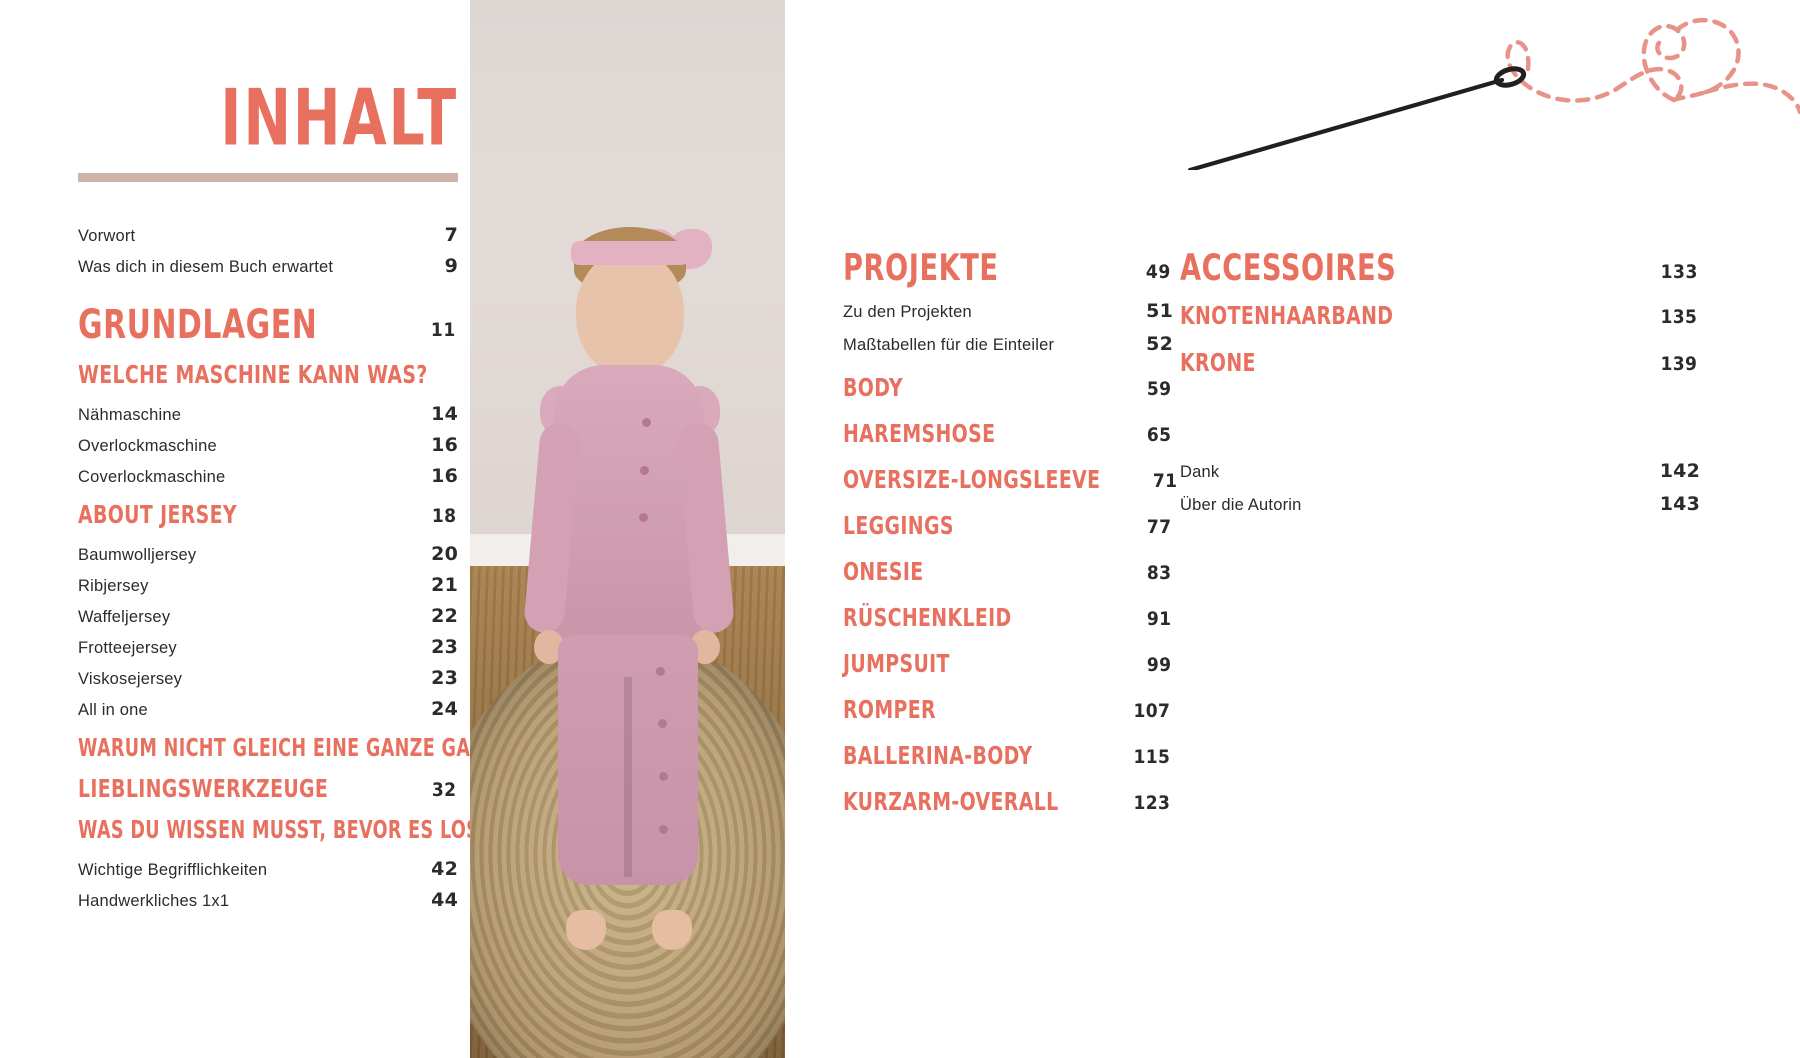 This screenshot has width=1800, height=1058. I want to click on photo-foot-right, so click(671, 929).